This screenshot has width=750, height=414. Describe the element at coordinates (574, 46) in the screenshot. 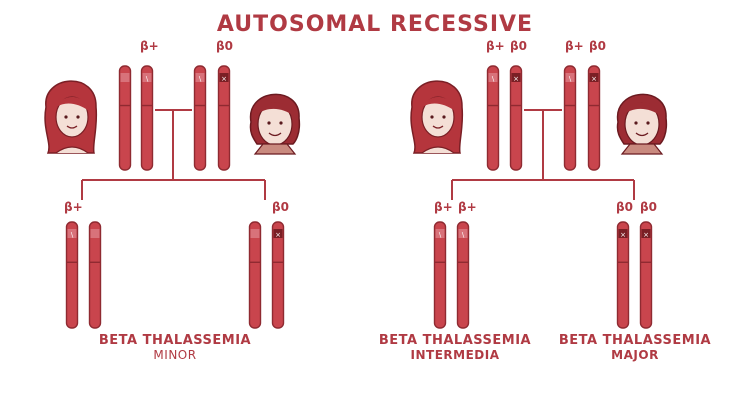

I see `allele-label-right-father-1: β+` at that location.